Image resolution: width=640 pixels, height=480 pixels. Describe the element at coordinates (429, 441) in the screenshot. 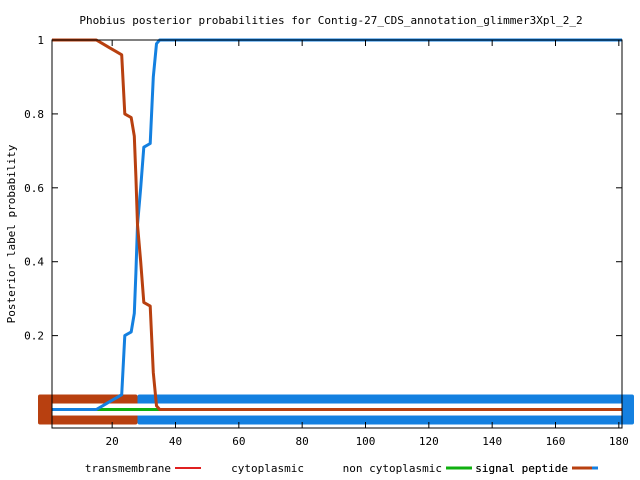

I see `x-tick-label: 120` at that location.